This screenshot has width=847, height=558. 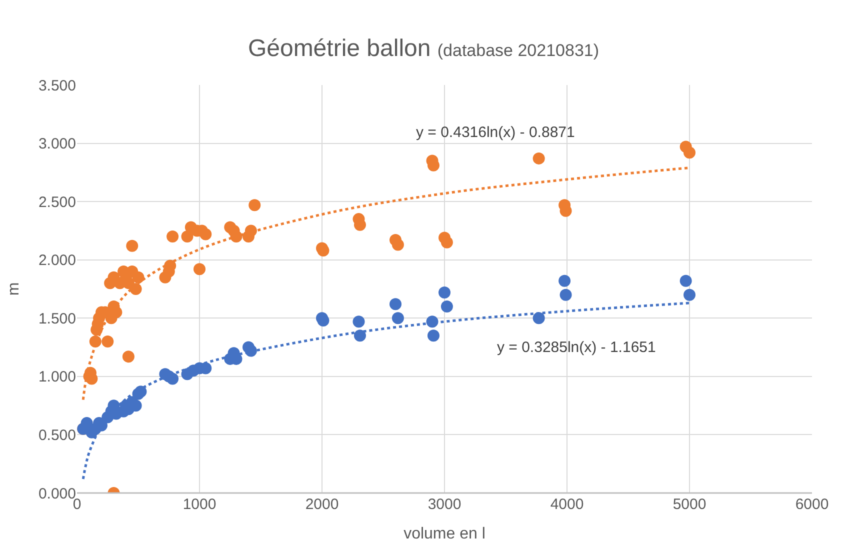 I want to click on y-tick-label: 2.500, so click(x=57, y=202).